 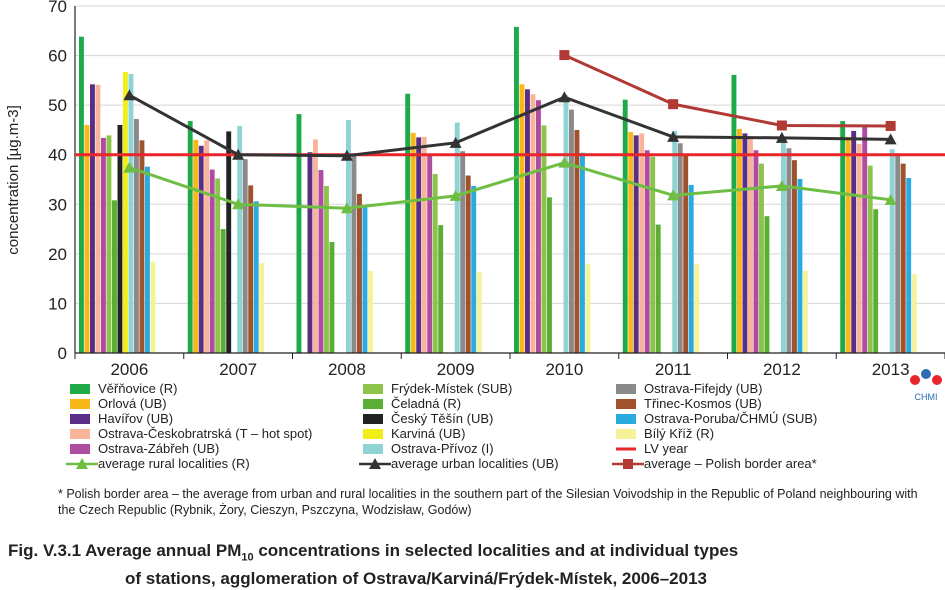 What do you see at coordinates (679, 433) in the screenshot?
I see `legend-label: Bílý Kříž (R)` at bounding box center [679, 433].